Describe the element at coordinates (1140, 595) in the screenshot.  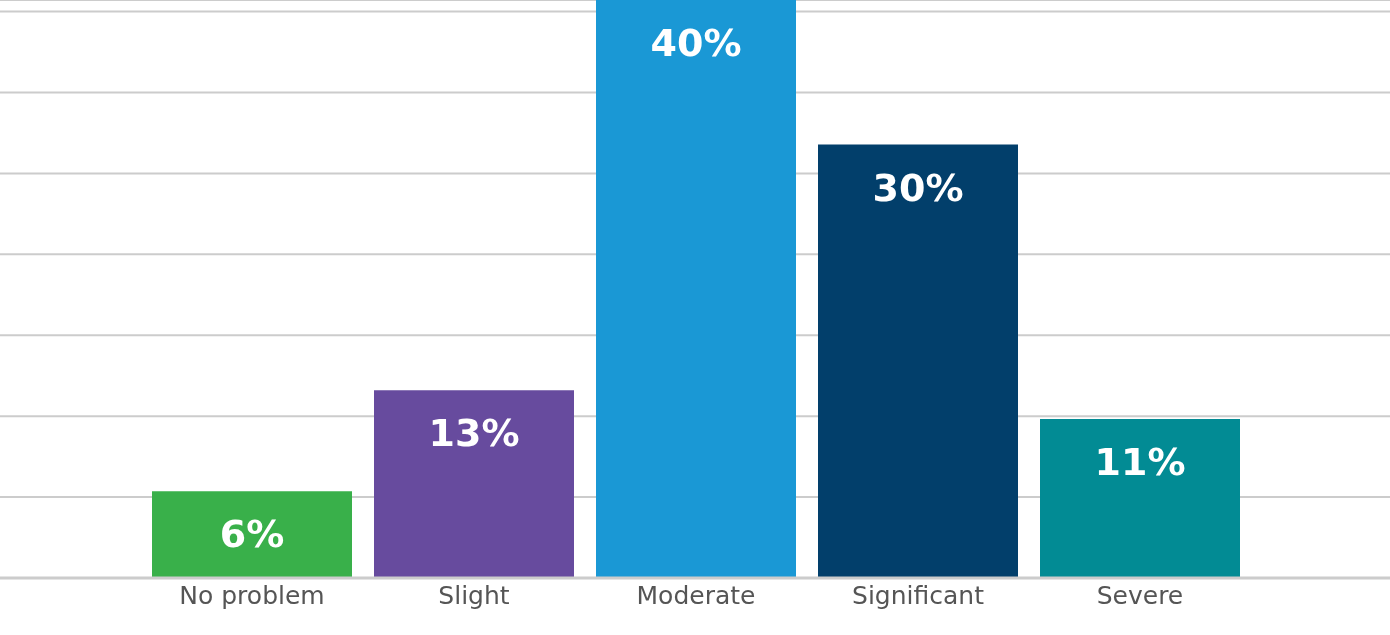
I see `x-tick-label: Severe` at that location.